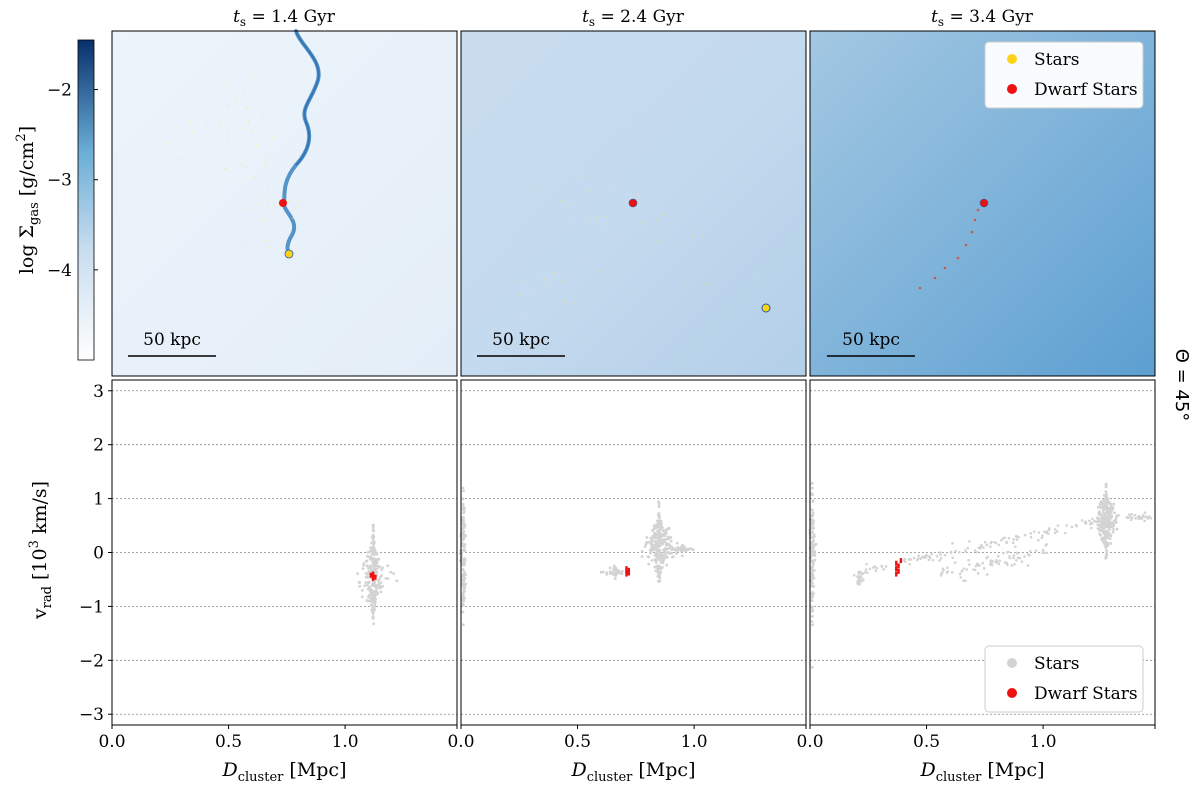 This screenshot has height=789, width=1200. I want to click on legend-dwarf-marker, so click(1012, 693).